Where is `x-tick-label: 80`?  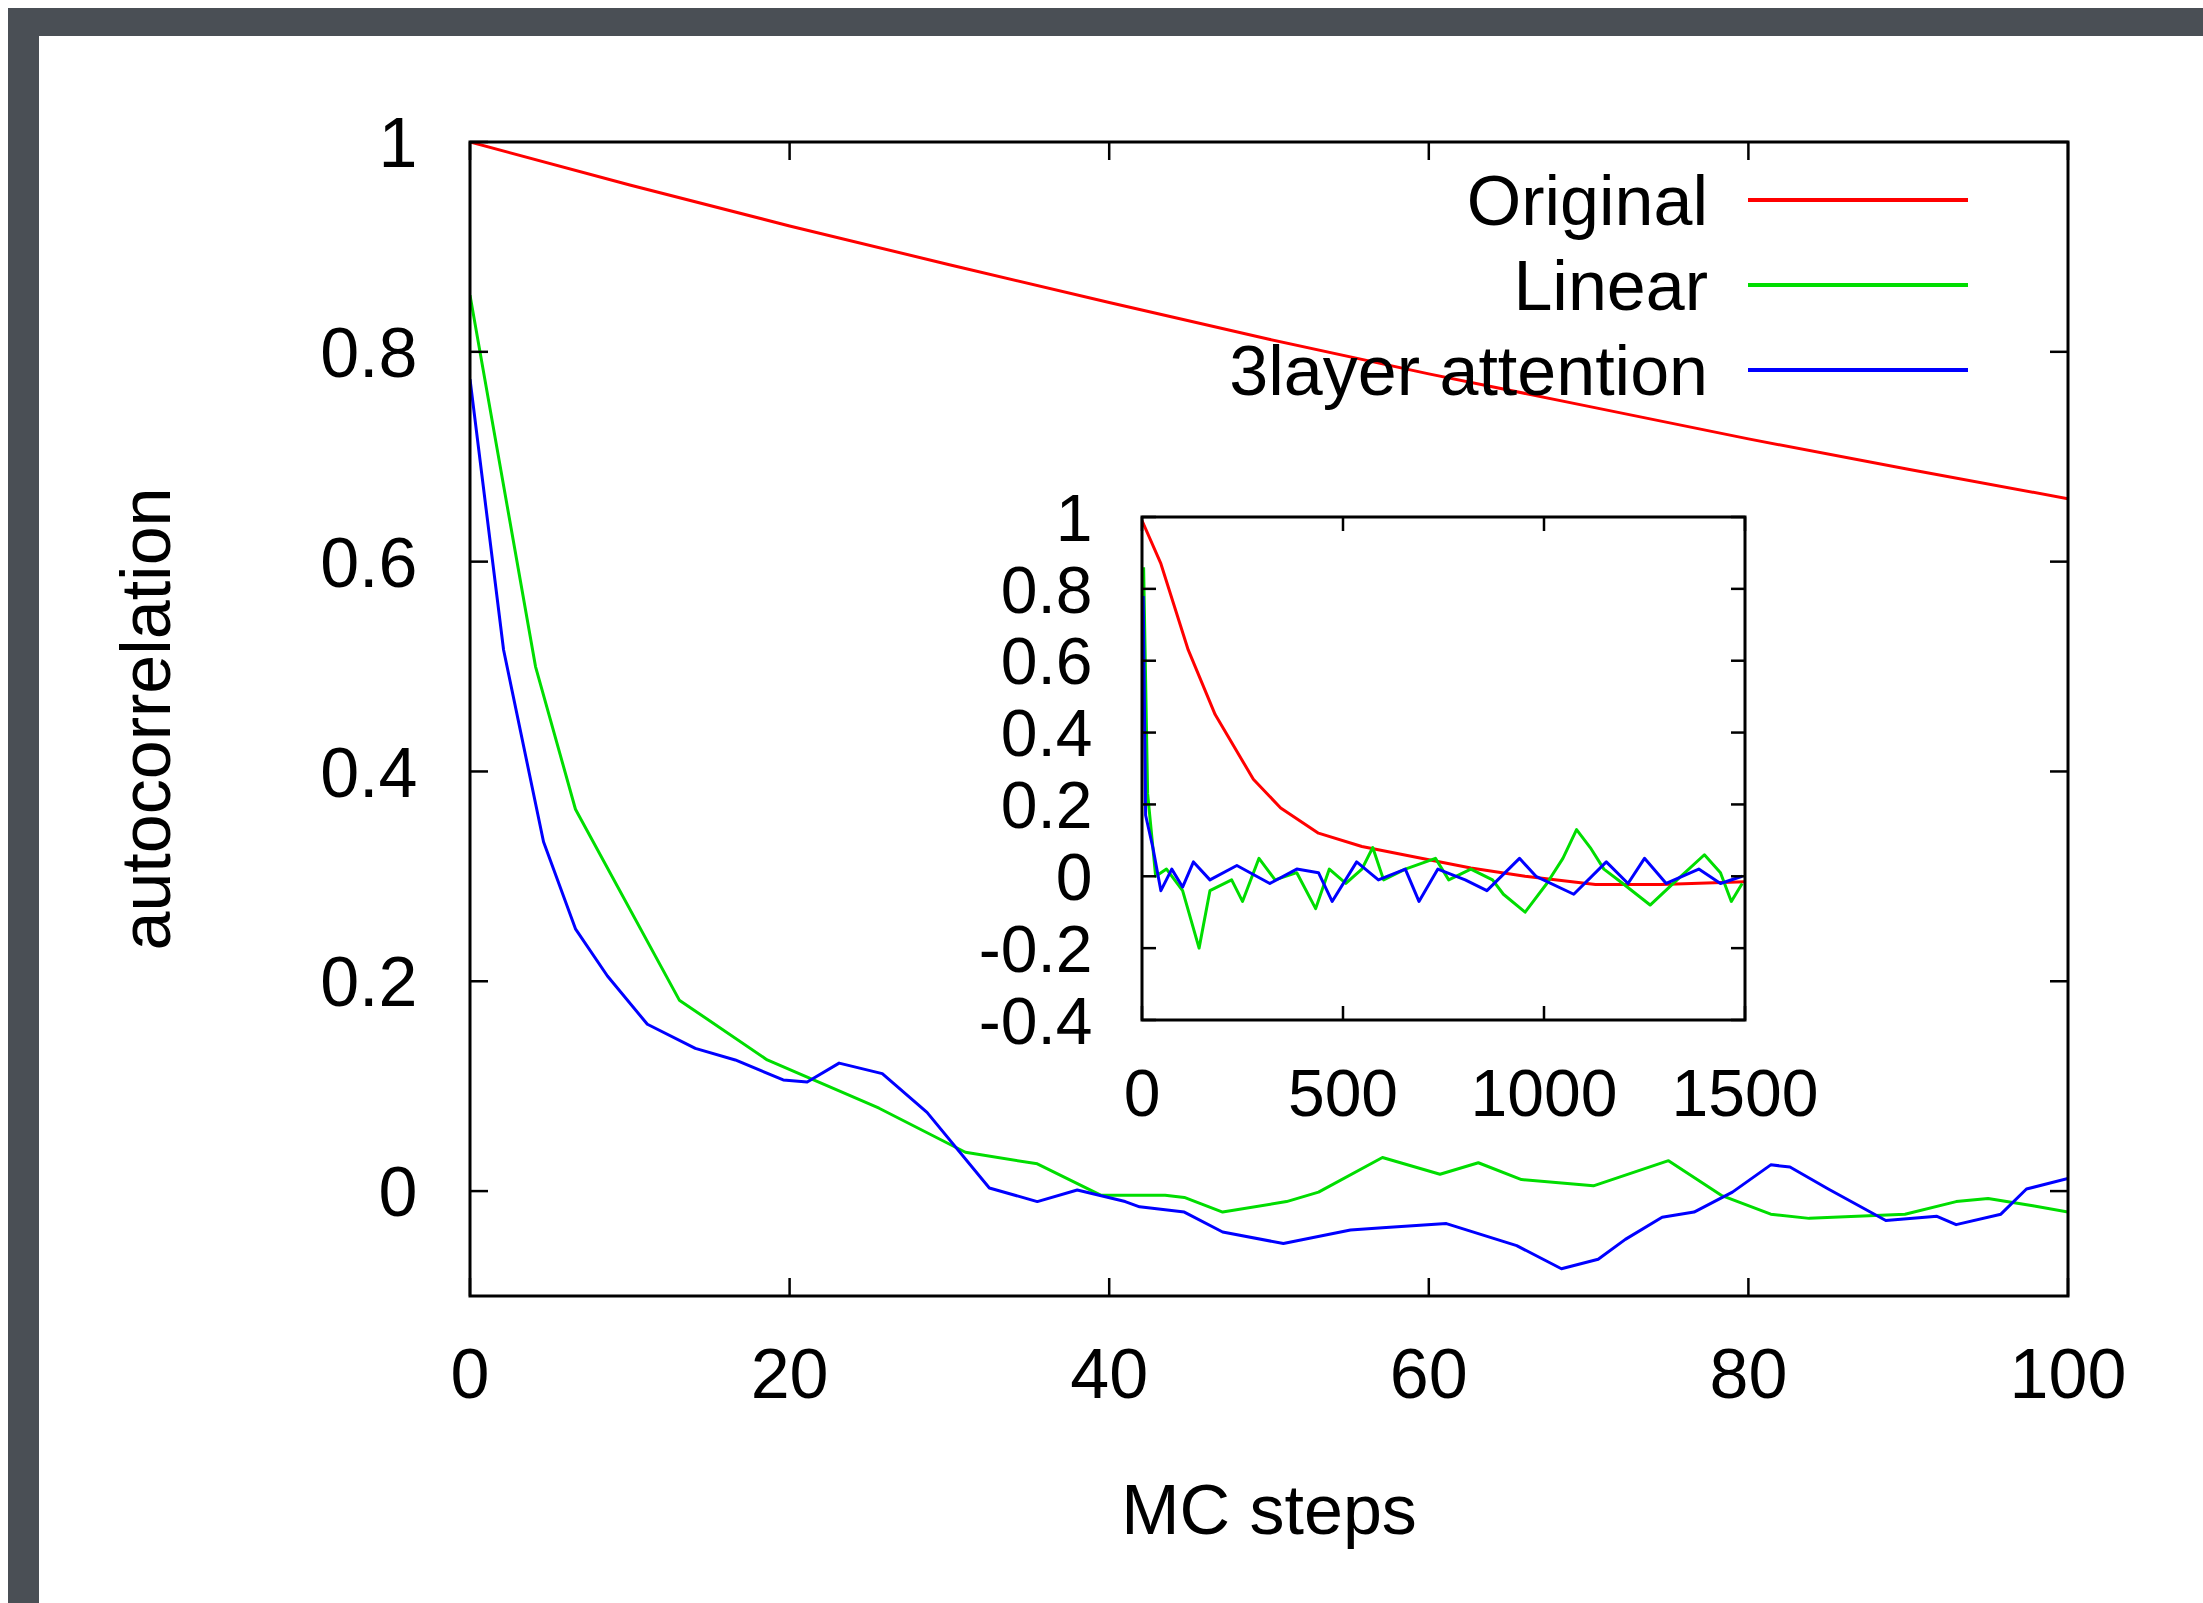
x-tick-label: 80 is located at coordinates (1748, 1373).